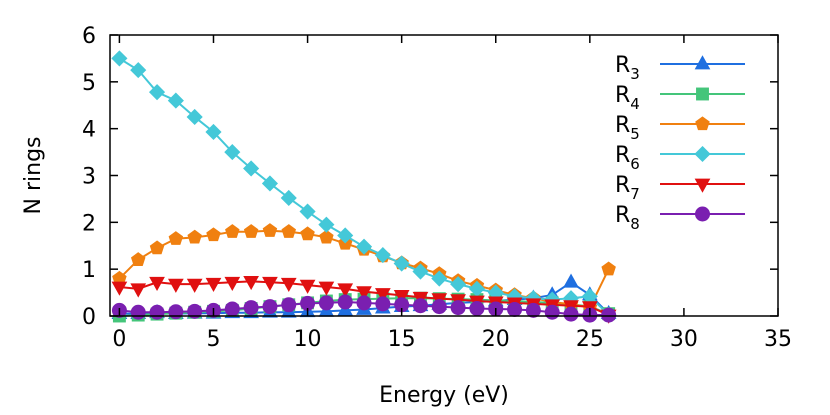 Image resolution: width=830 pixels, height=415 pixels. I want to click on x-tick-label: 35, so click(778, 339).